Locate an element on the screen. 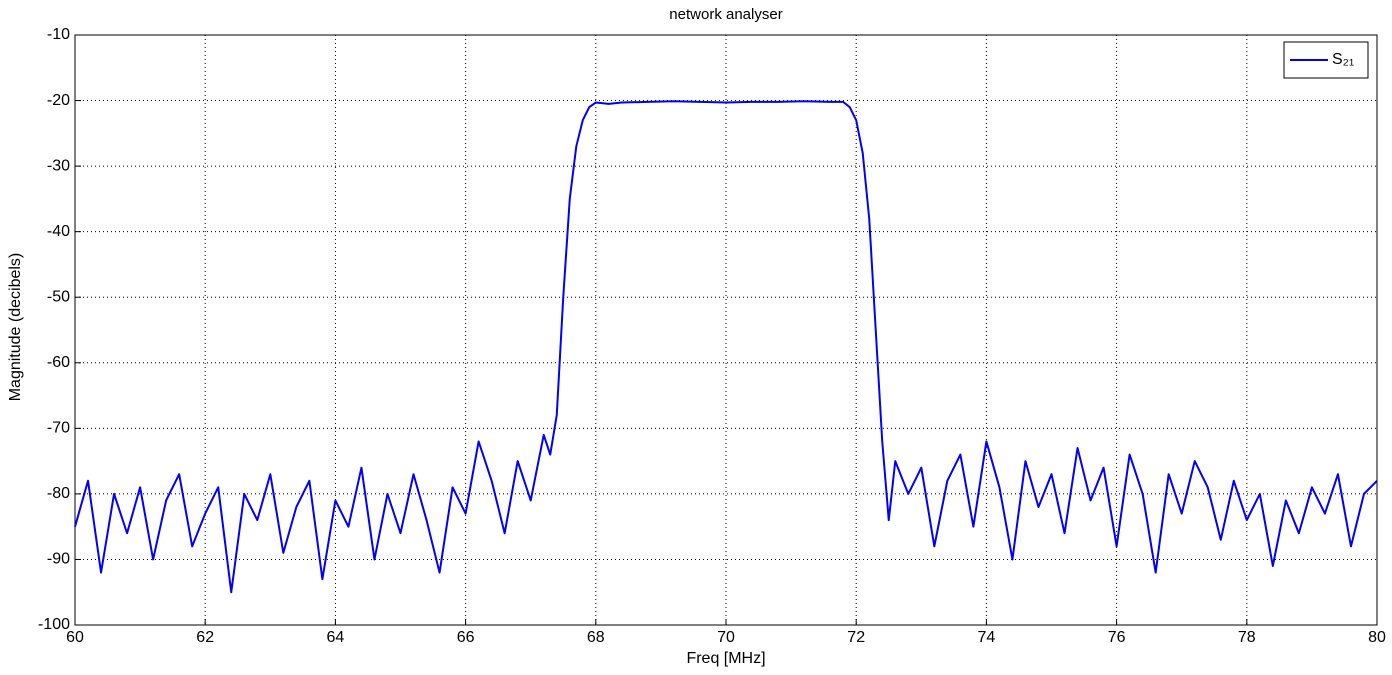  y-tick-label: -10 is located at coordinates (58, 34).